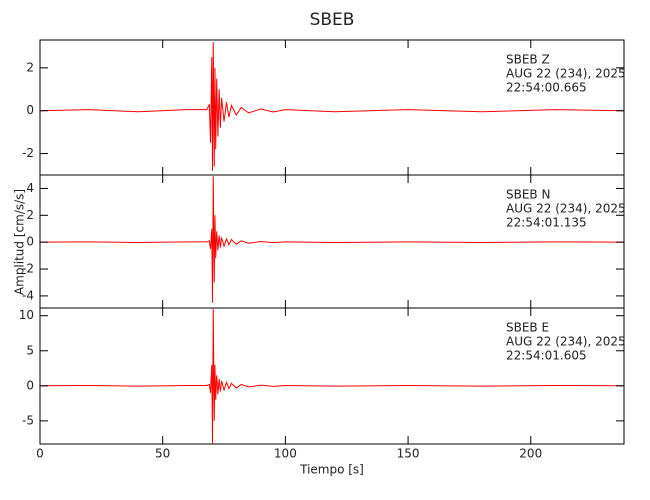 This screenshot has height=500, width=650. I want to click on x-tick-label: 0, so click(40, 454).